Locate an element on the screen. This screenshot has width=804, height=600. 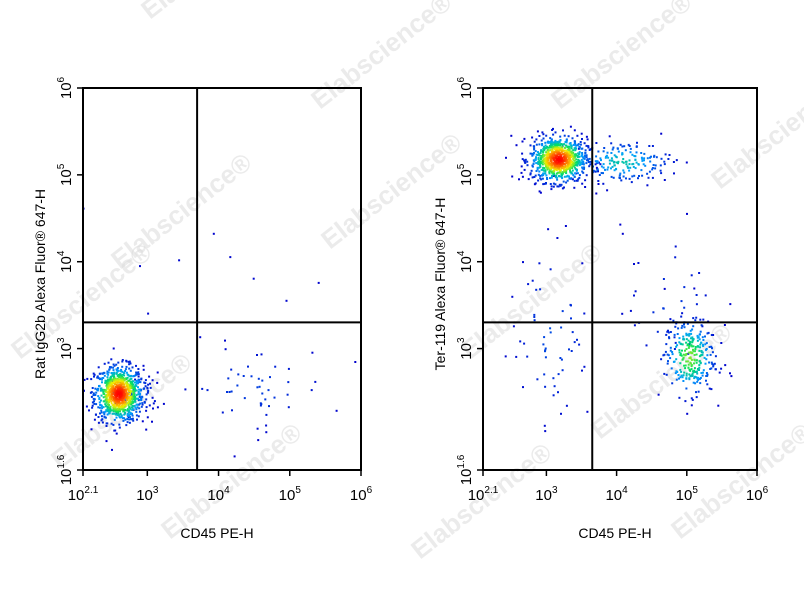
x-tick-label: 106 is located at coordinates (361, 494).